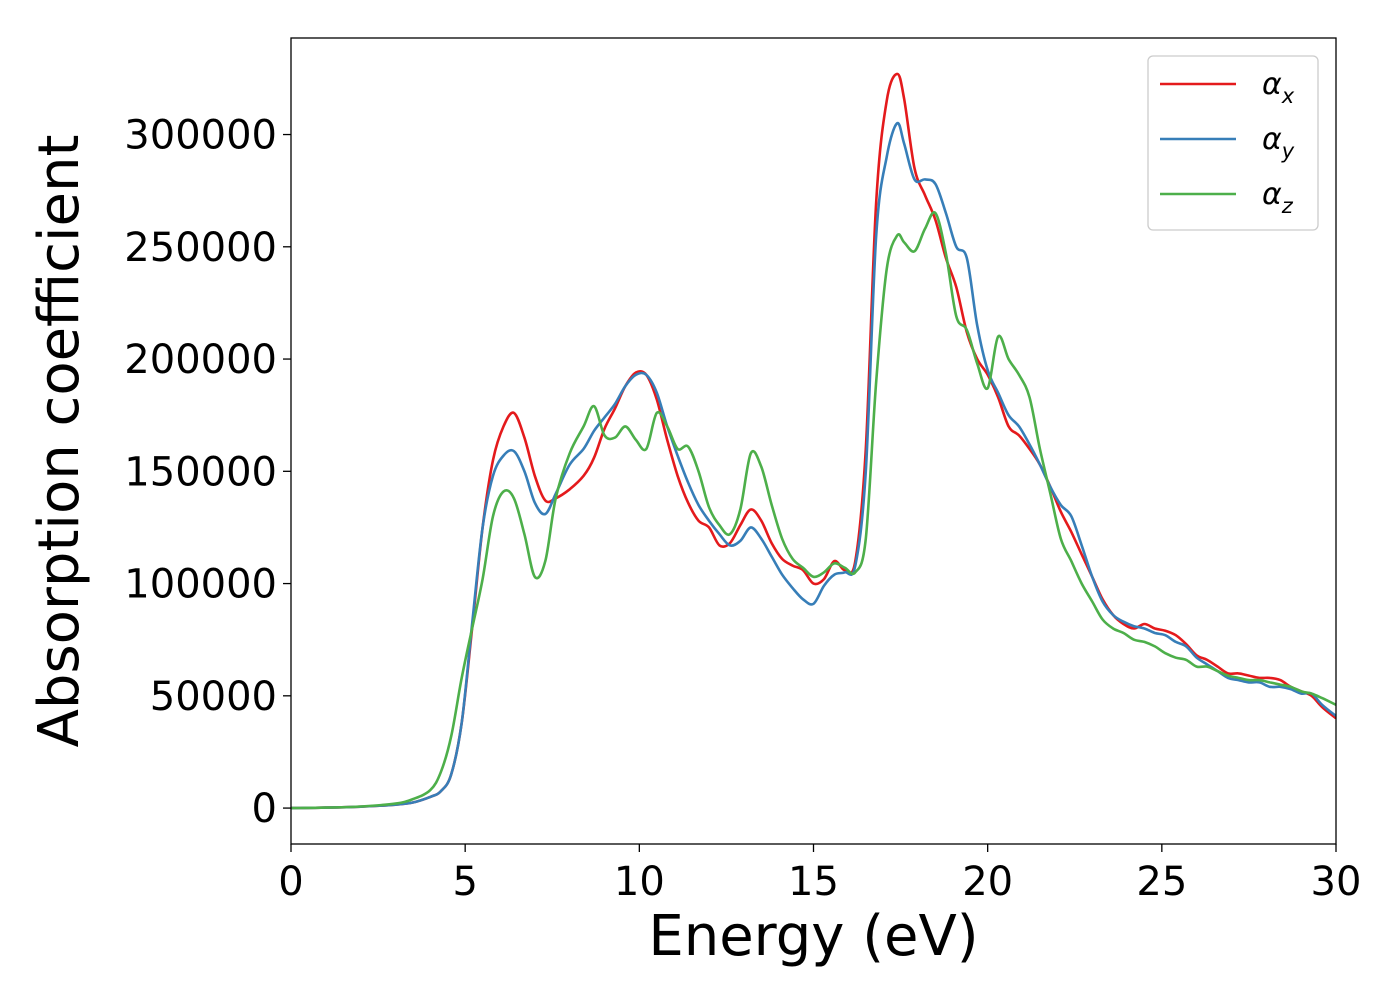 The height and width of the screenshot is (1000, 1400). What do you see at coordinates (1278, 197) in the screenshot?
I see `legend-label-z: αz` at bounding box center [1278, 197].